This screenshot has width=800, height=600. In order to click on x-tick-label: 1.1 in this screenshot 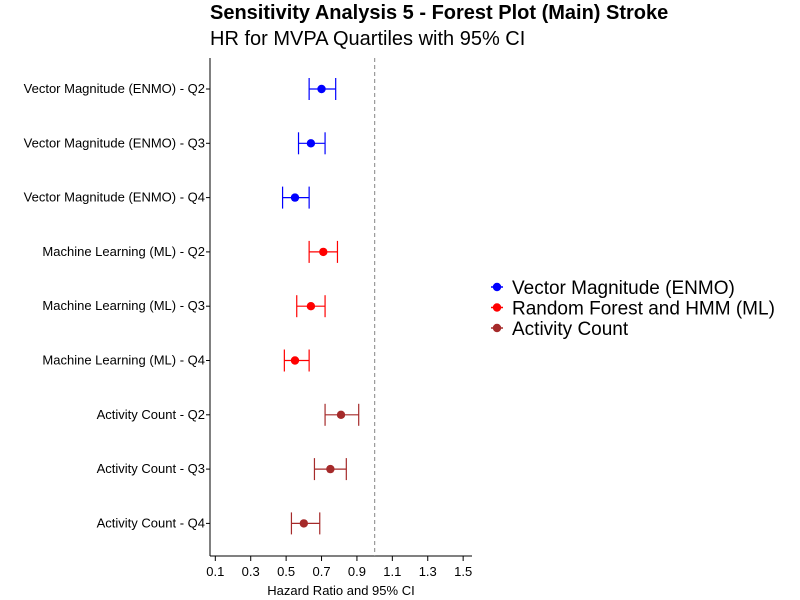, I will do `click(392, 571)`.